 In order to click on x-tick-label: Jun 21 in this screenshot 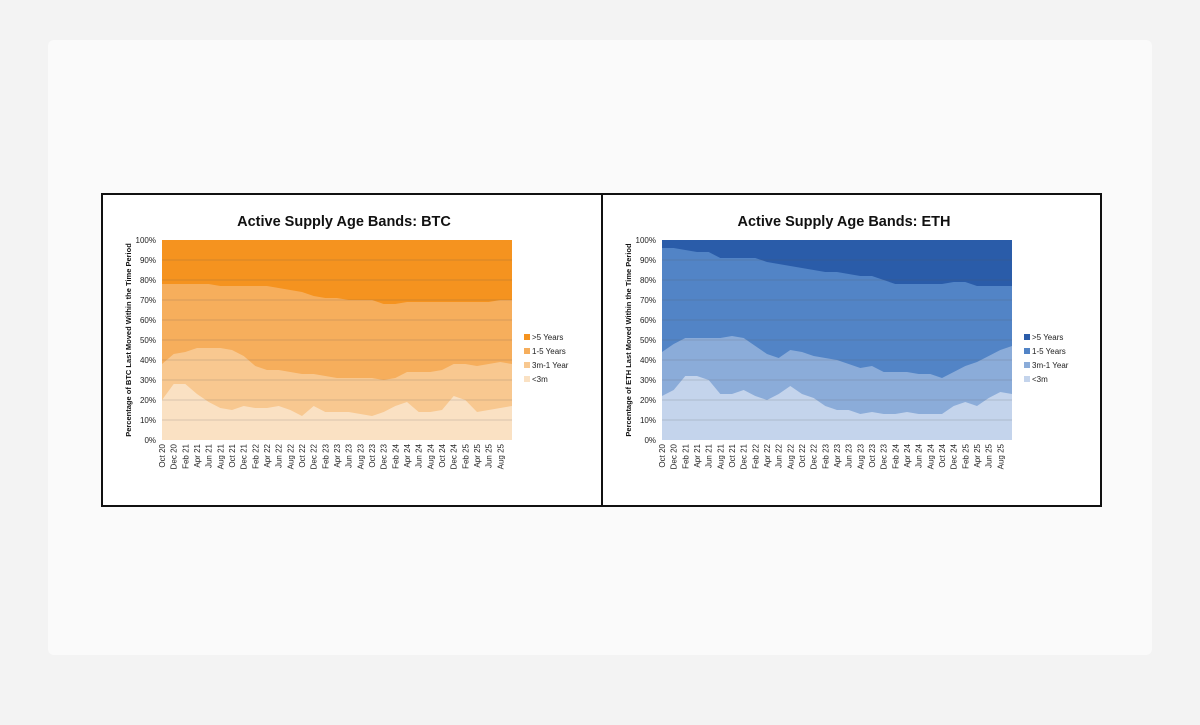, I will do `click(209, 455)`.